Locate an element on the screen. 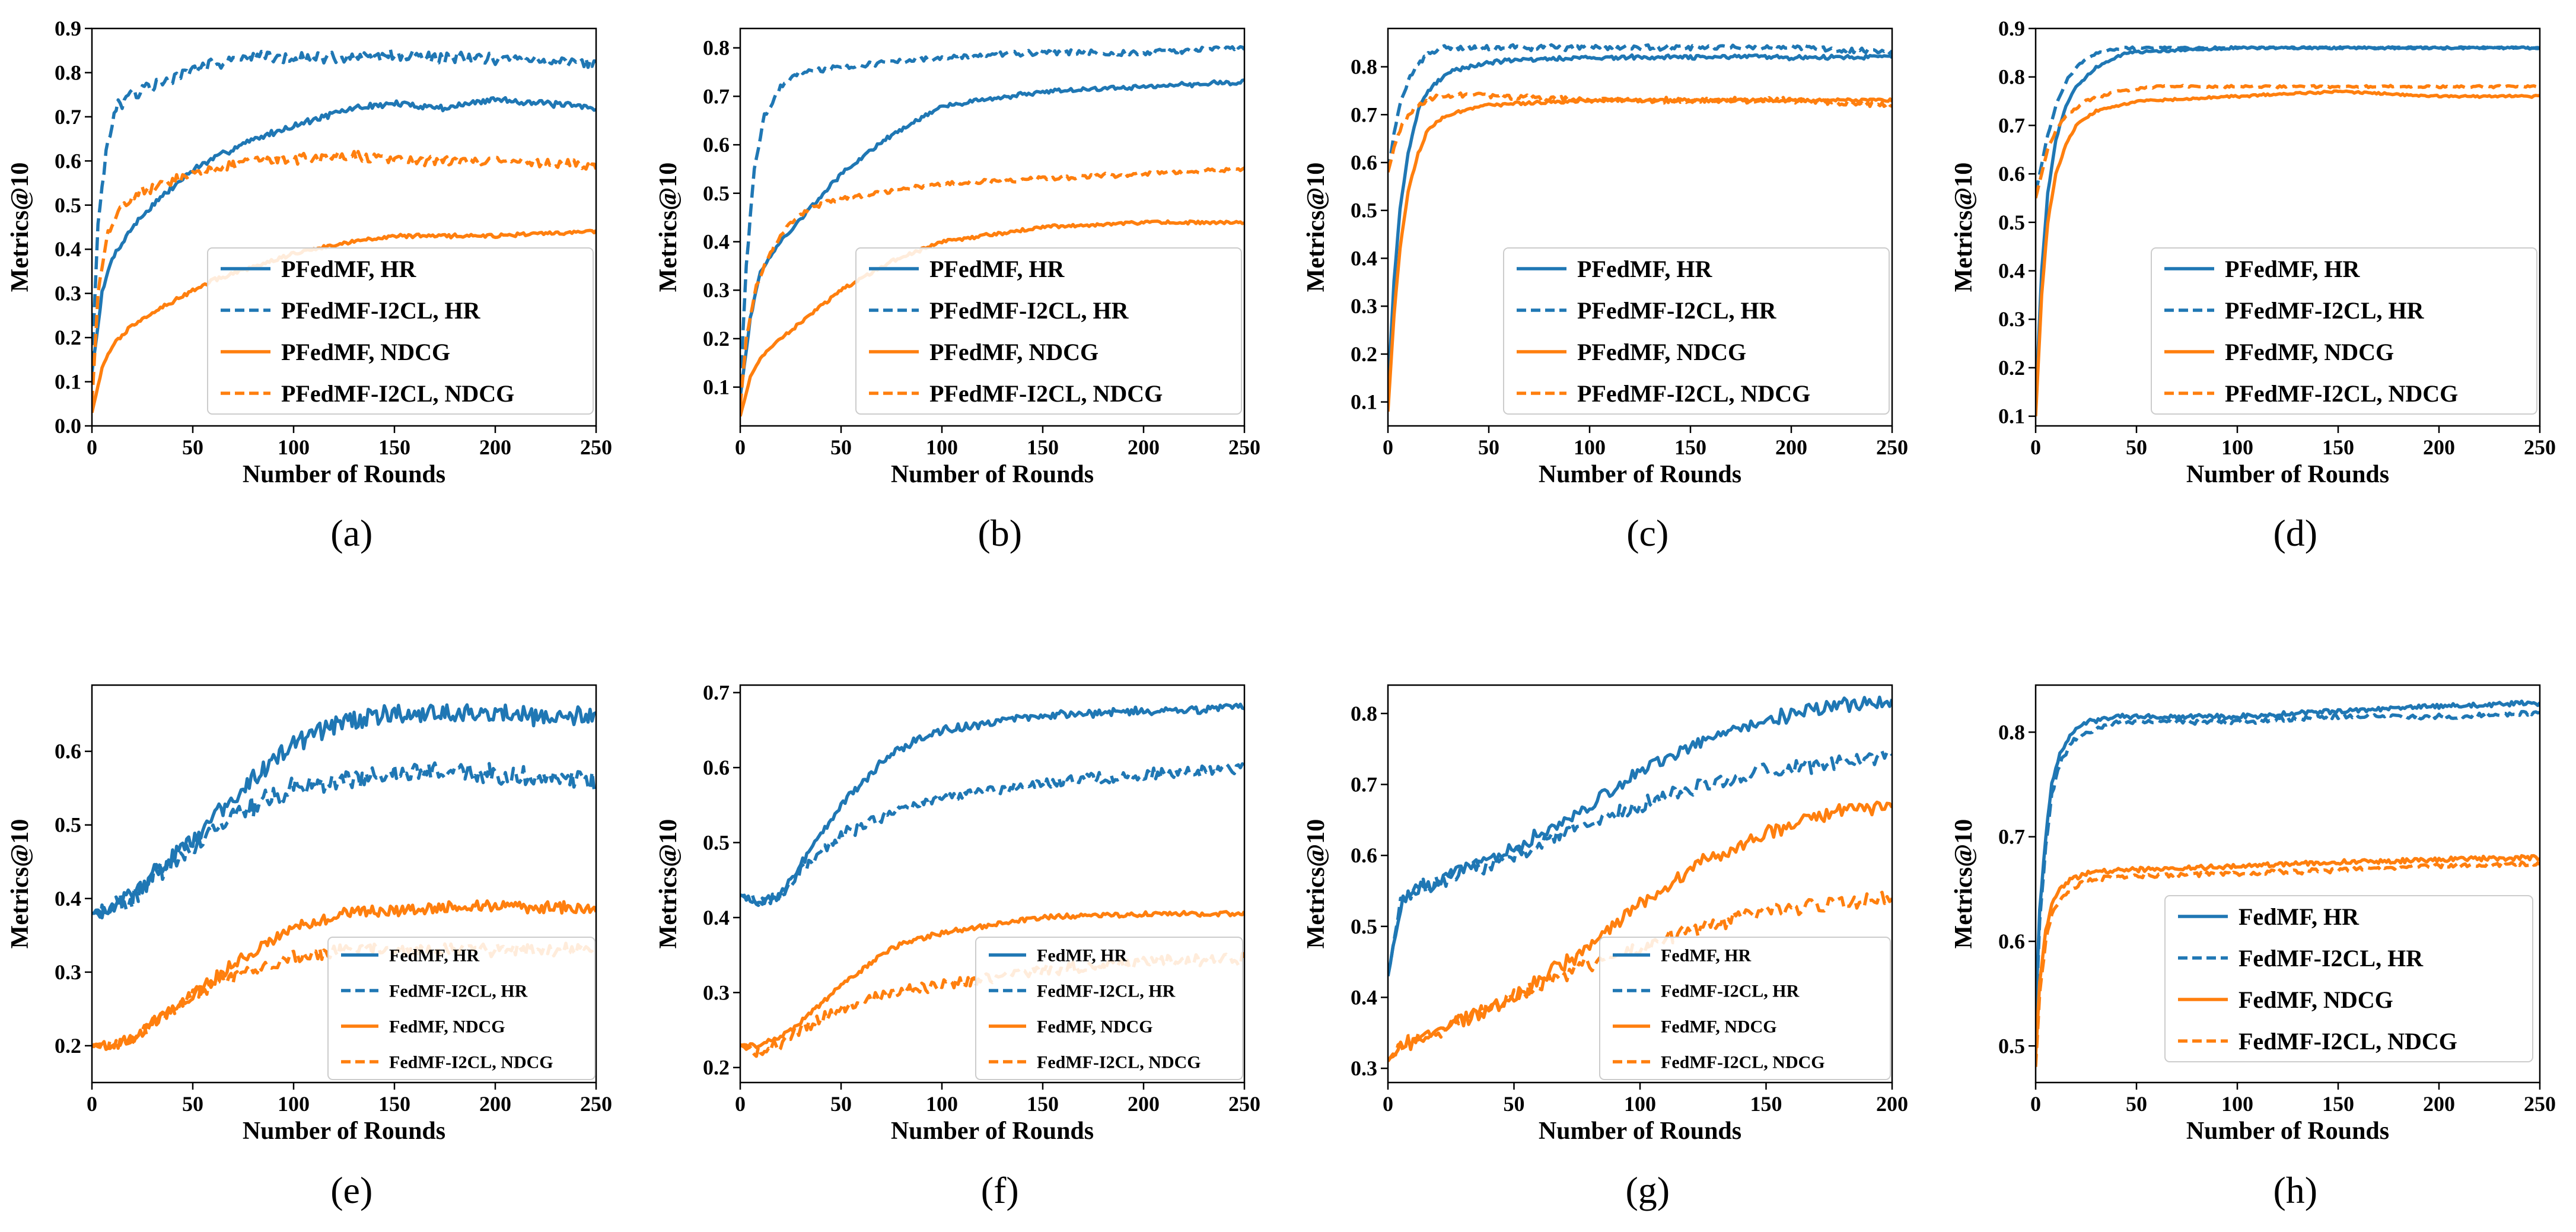 The width and height of the screenshot is (2576, 1232). panel-caption: (c) is located at coordinates (1647, 533).